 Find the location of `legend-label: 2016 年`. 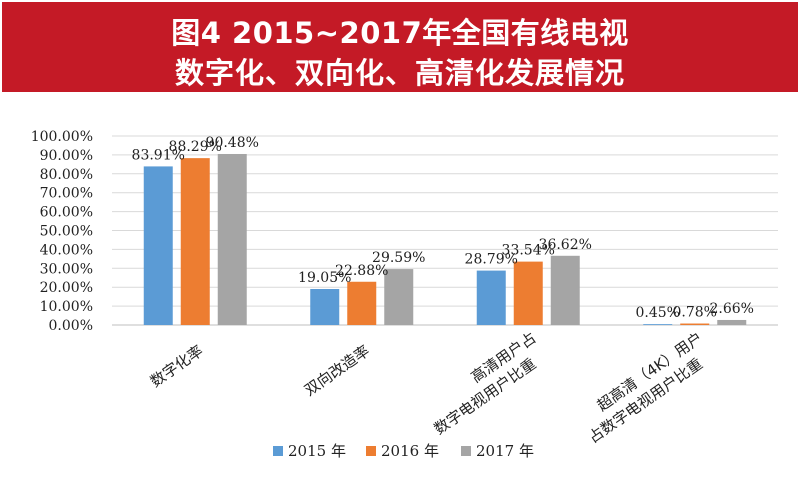

legend-label: 2016 年 is located at coordinates (410, 451).